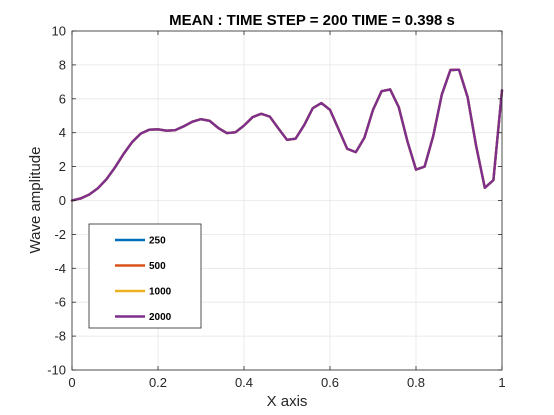 The height and width of the screenshot is (415, 554). Describe the element at coordinates (158, 382) in the screenshot. I see `x-tick-label: 0.2` at that location.